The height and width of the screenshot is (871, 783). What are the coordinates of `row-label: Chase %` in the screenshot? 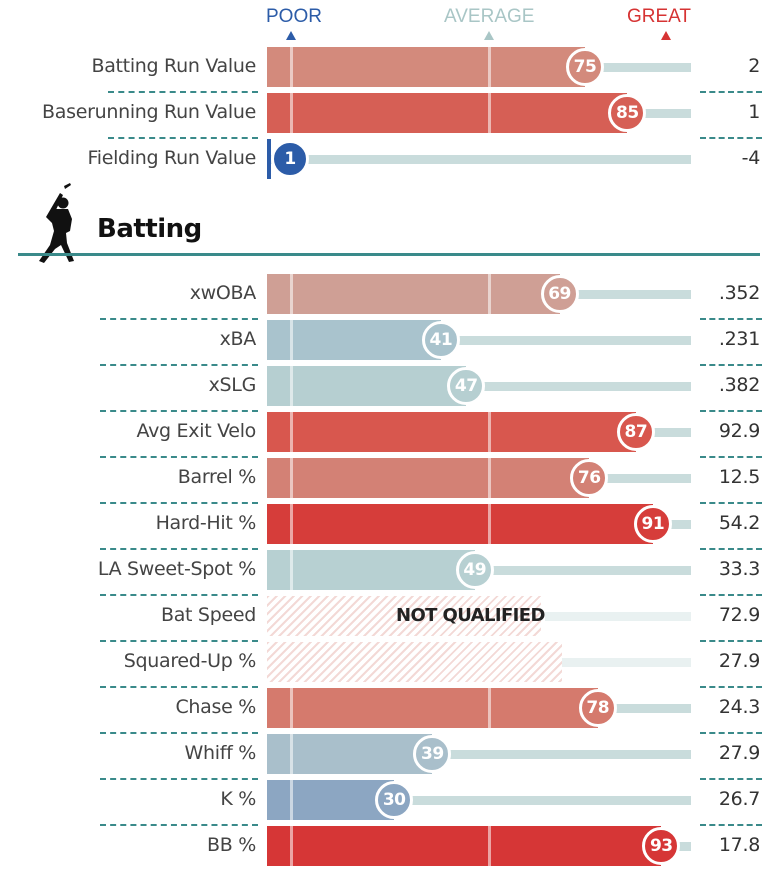 It's located at (215, 707).